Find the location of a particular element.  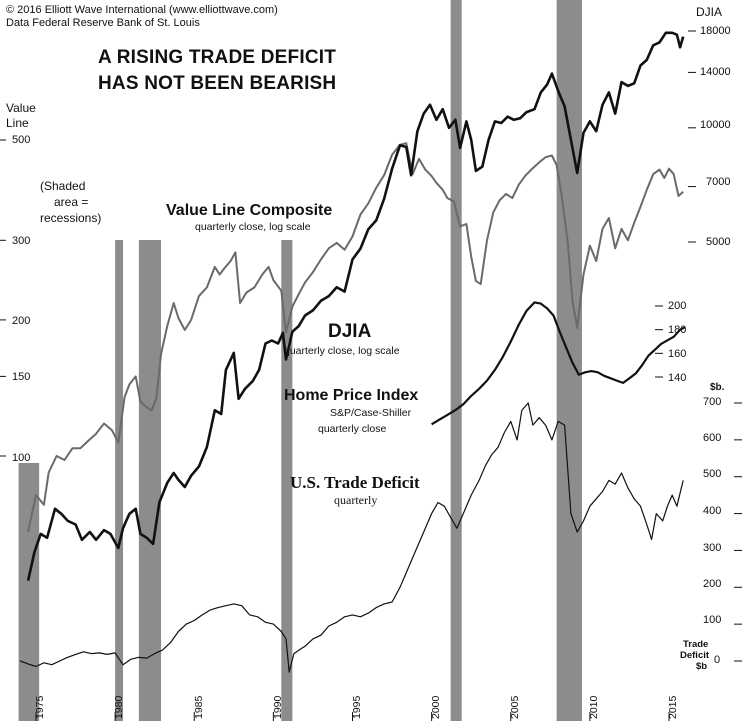

x-tick-2000: 2000 is located at coordinates (436, 707).